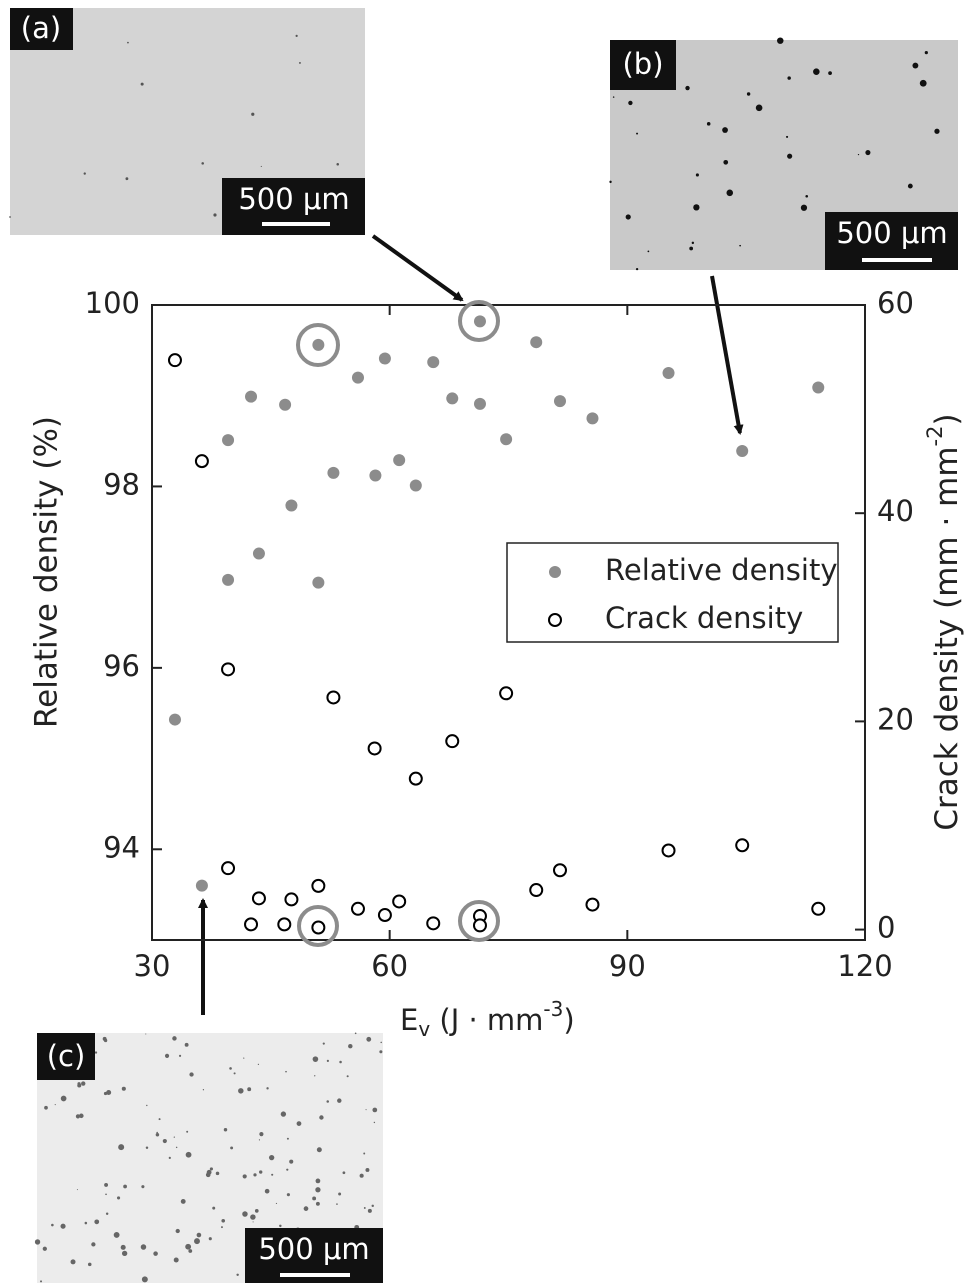 This screenshot has width=968, height=1287. What do you see at coordinates (121, 847) in the screenshot?
I see `y-tick-label: 94` at bounding box center [121, 847].